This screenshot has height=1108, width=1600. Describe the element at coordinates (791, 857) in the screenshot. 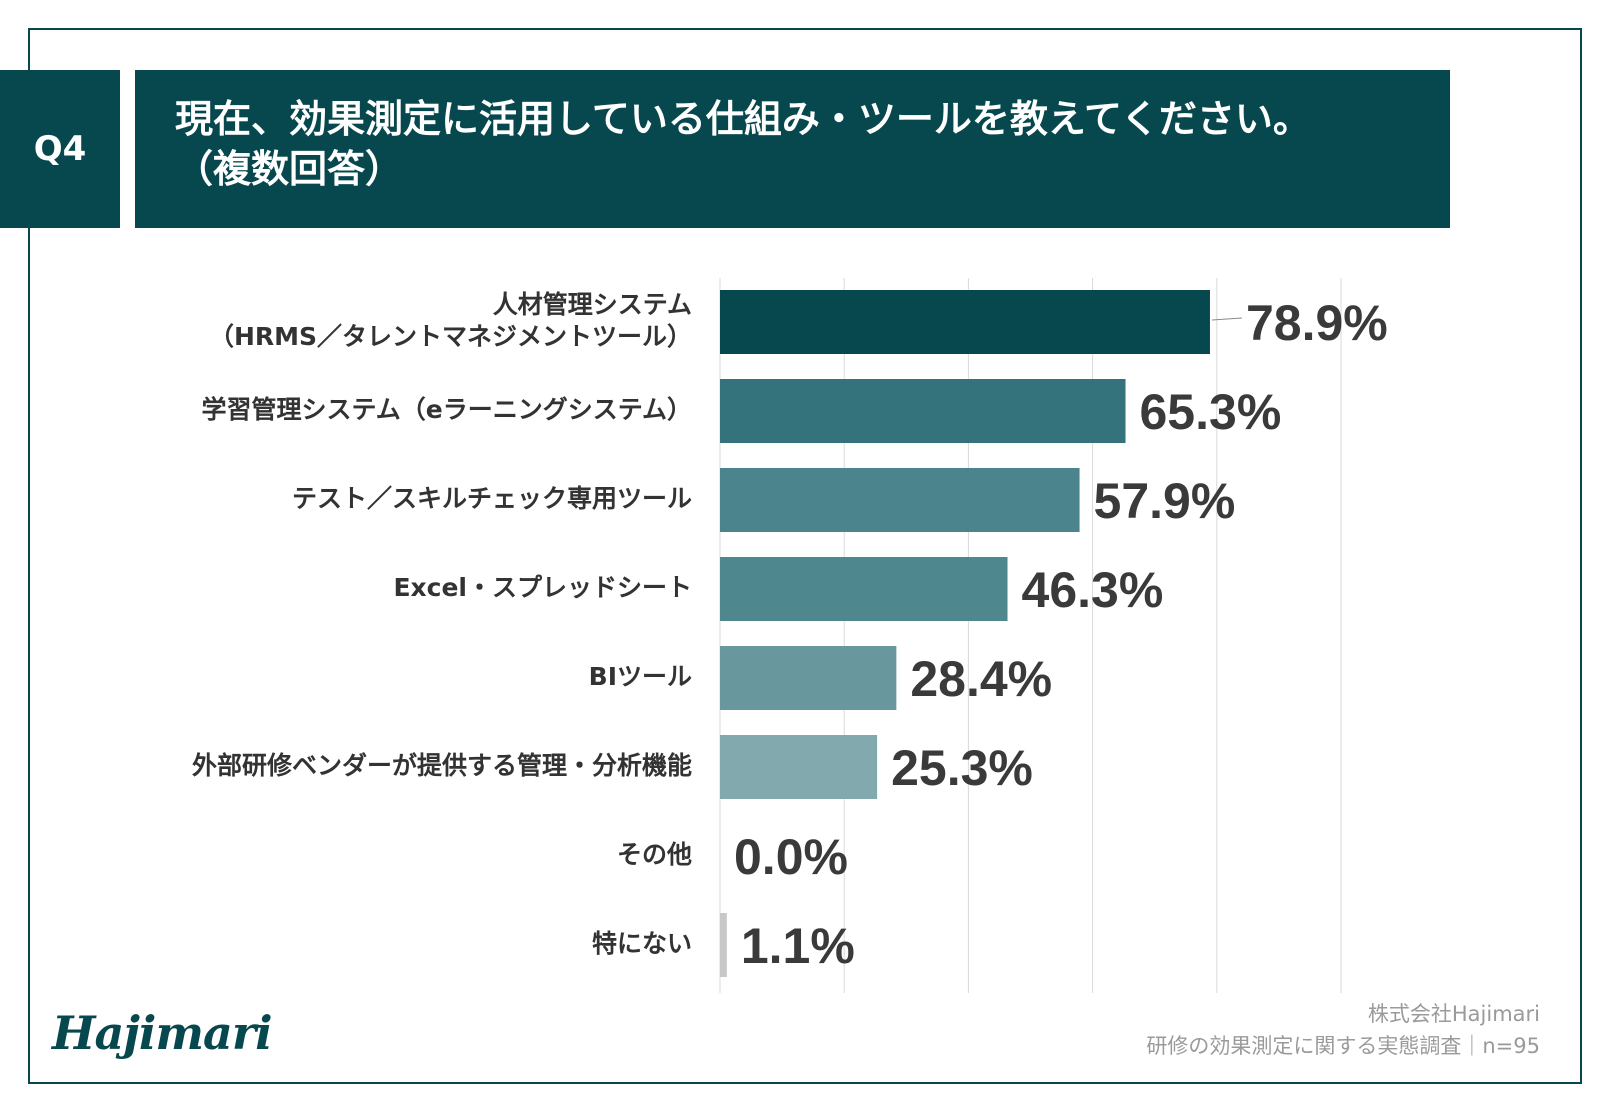

I see `value-label: 0.0%` at that location.